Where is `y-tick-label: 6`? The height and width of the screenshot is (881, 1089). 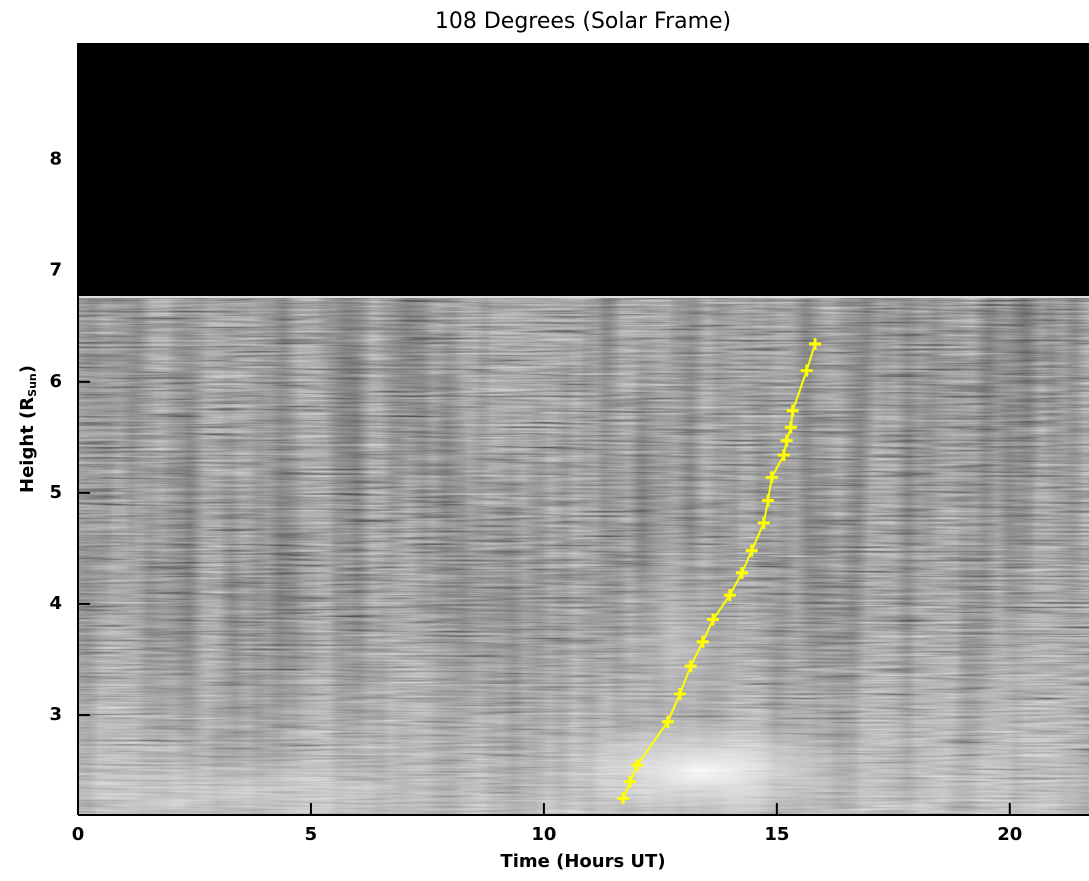
y-tick-label: 6 is located at coordinates (55, 381).